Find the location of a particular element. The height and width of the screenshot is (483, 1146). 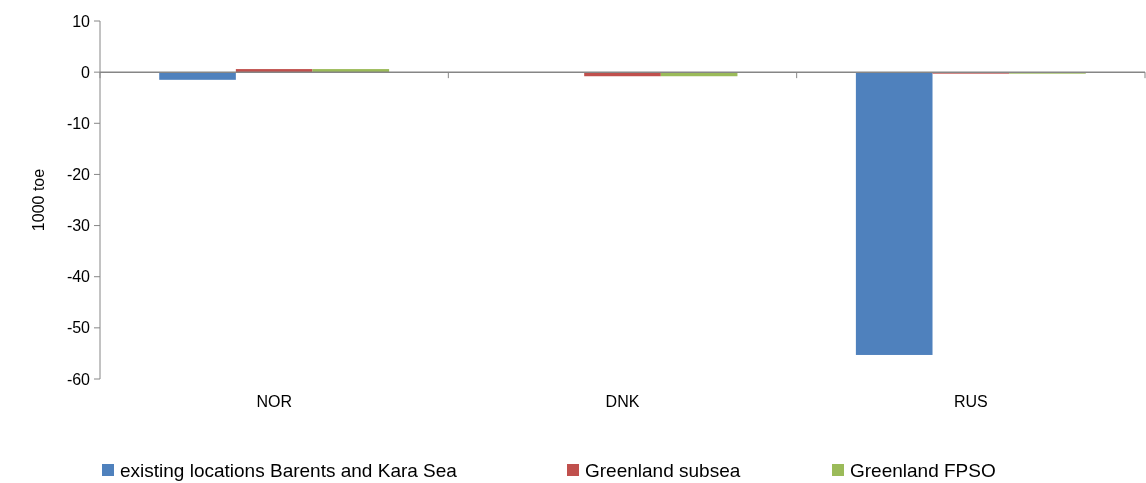

y-tick-label: -60 is located at coordinates (78, 379).